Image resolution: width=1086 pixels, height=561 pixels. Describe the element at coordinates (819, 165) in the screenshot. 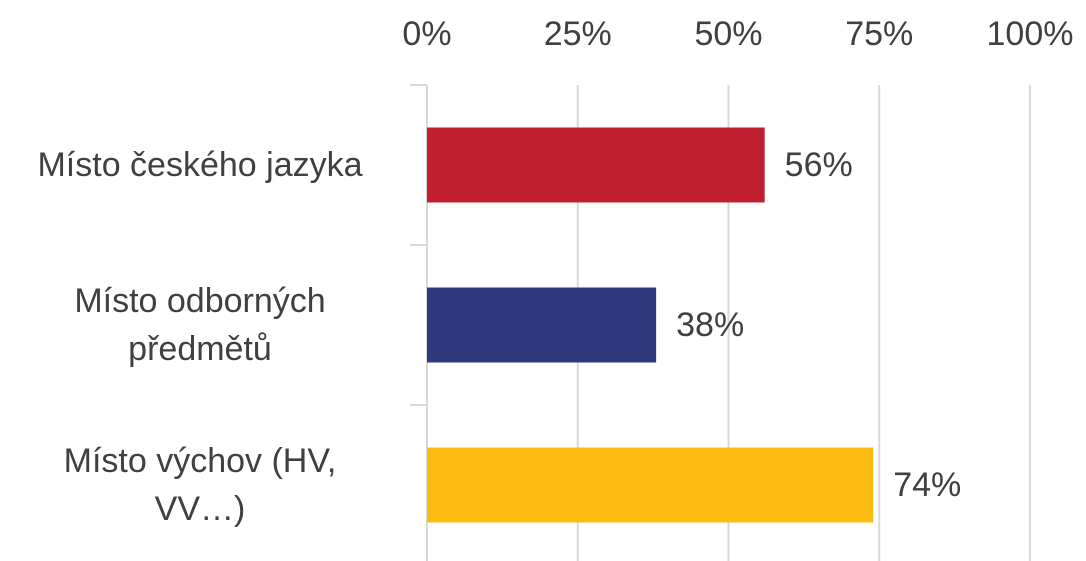

I see `data-label: 56%` at that location.